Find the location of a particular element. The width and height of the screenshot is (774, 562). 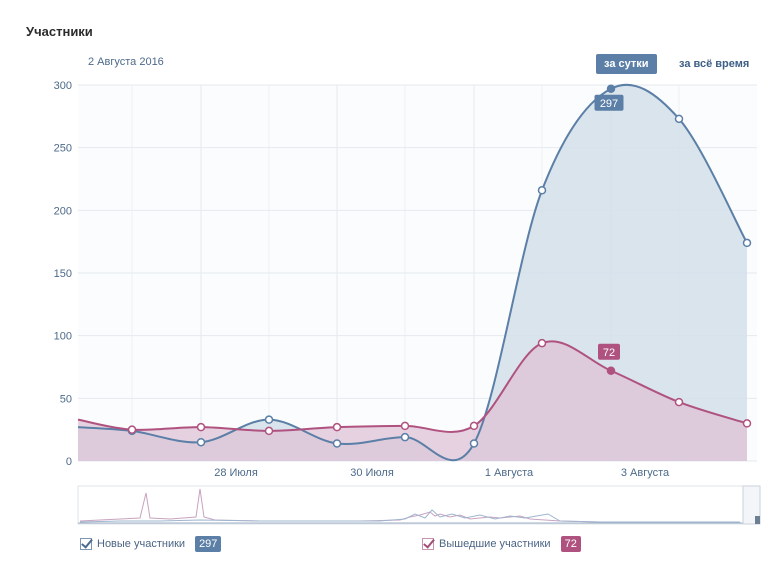

legend-left-badge: 72 is located at coordinates (570, 544).